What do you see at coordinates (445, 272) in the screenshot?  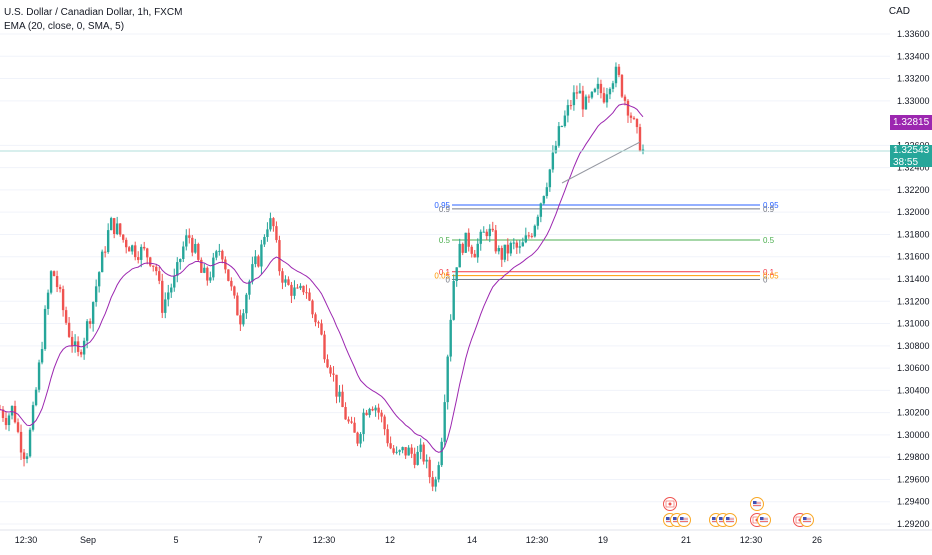 I see `fib-level-label-left: 0.1` at bounding box center [445, 272].